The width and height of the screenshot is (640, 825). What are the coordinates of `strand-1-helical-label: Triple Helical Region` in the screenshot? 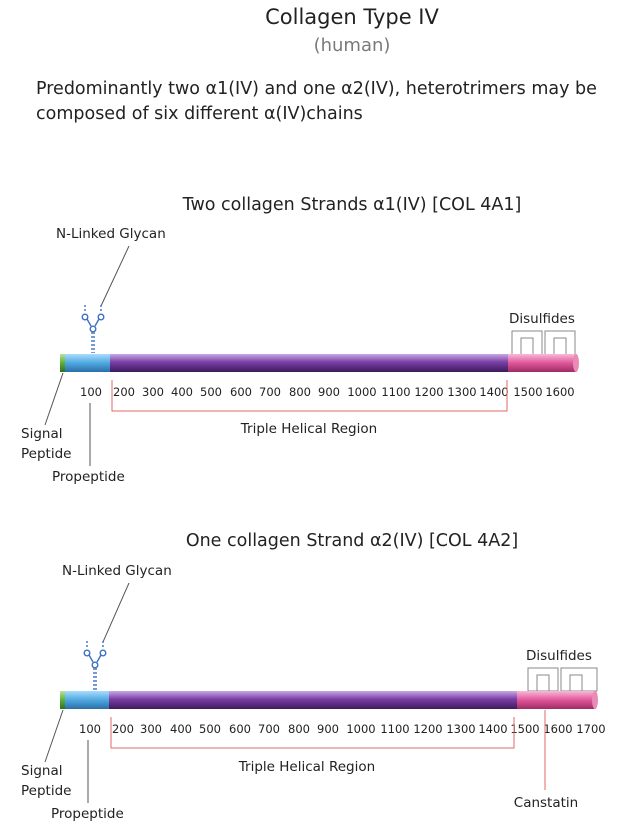 It's located at (308, 429).